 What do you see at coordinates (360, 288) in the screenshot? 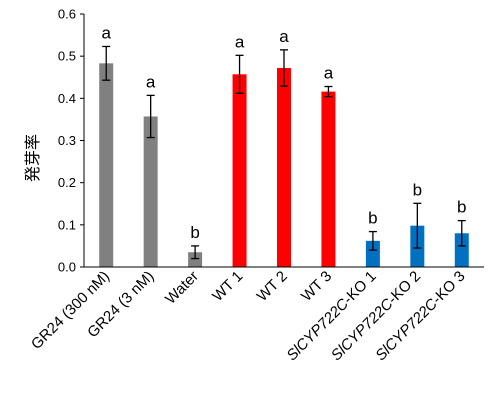
I see `category-plain-part: -KO 1` at bounding box center [360, 288].